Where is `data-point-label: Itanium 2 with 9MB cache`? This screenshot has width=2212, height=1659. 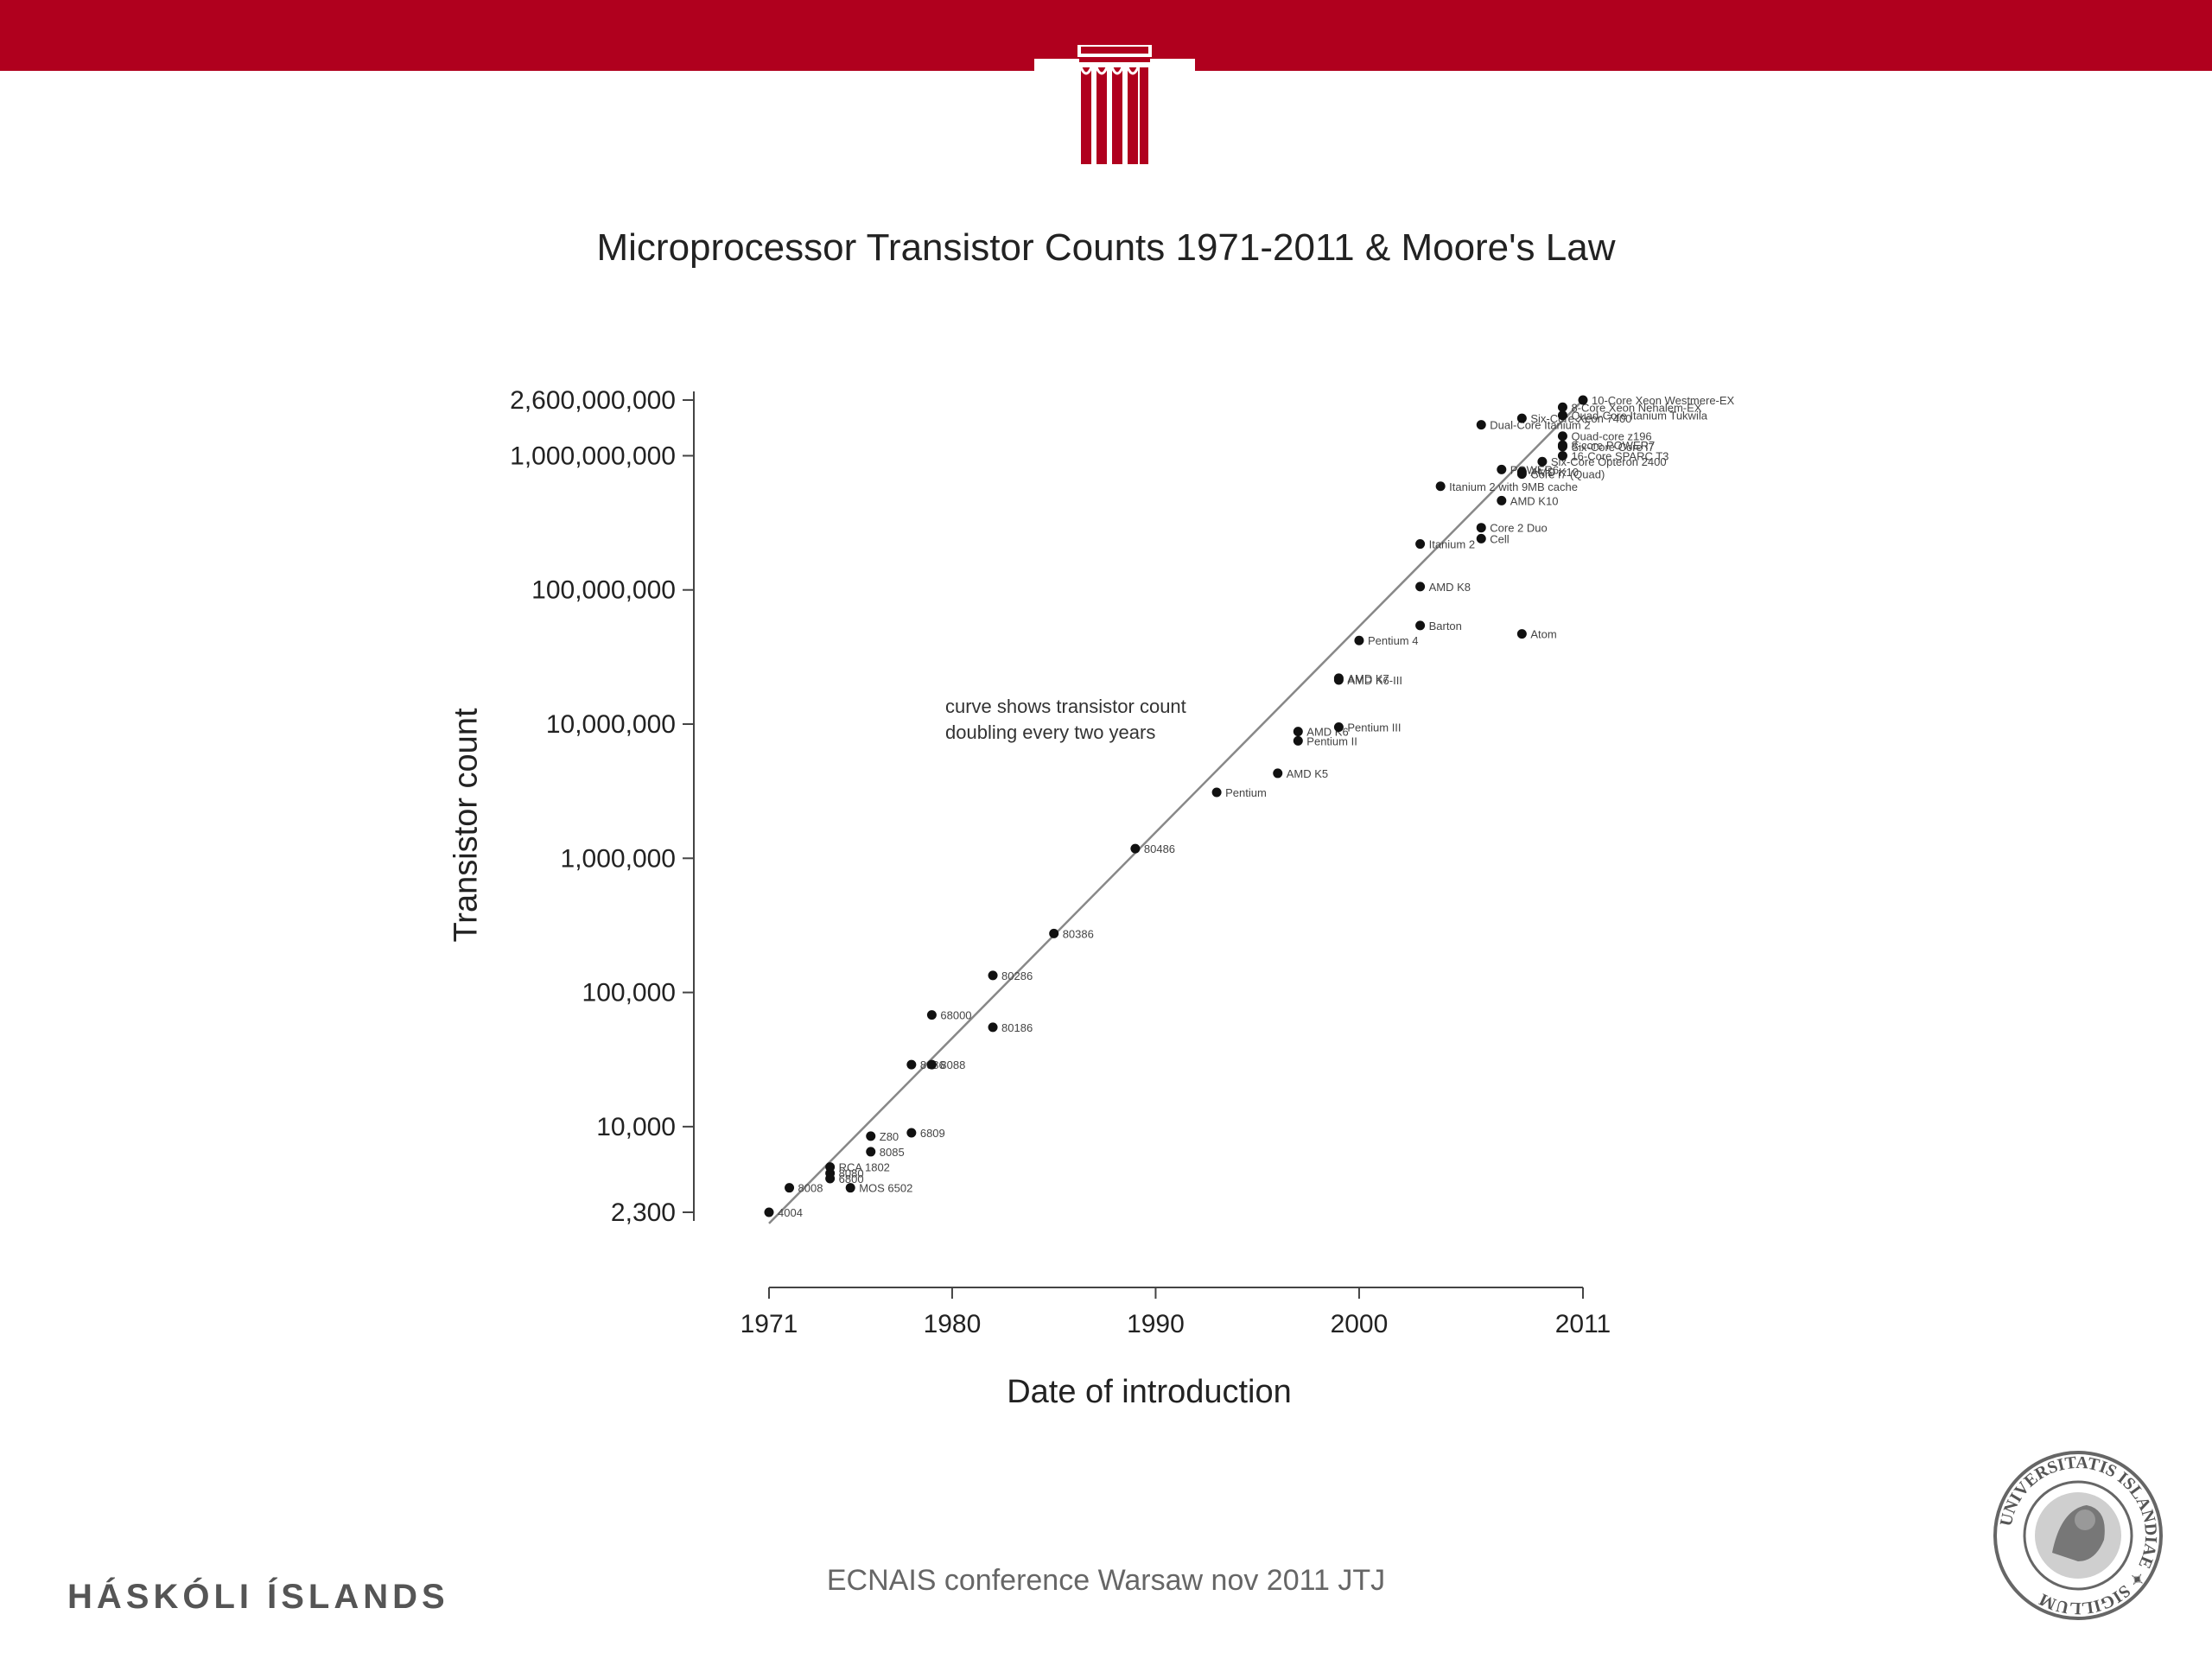 data-point-label: Itanium 2 with 9MB cache is located at coordinates (1513, 486).